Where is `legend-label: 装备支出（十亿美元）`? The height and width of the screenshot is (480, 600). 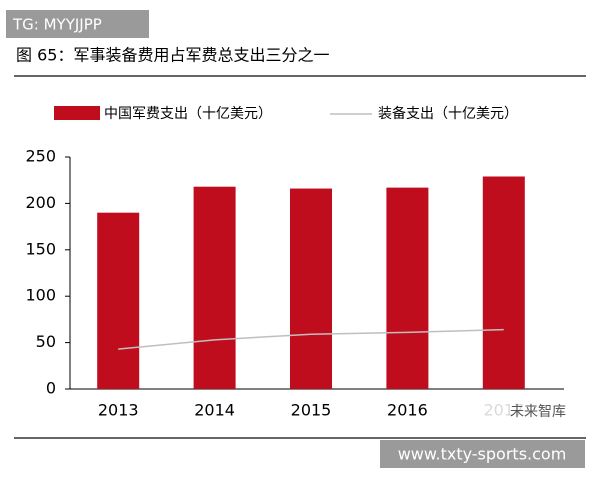
legend-label: 装备支出（十亿美元） is located at coordinates (448, 113).